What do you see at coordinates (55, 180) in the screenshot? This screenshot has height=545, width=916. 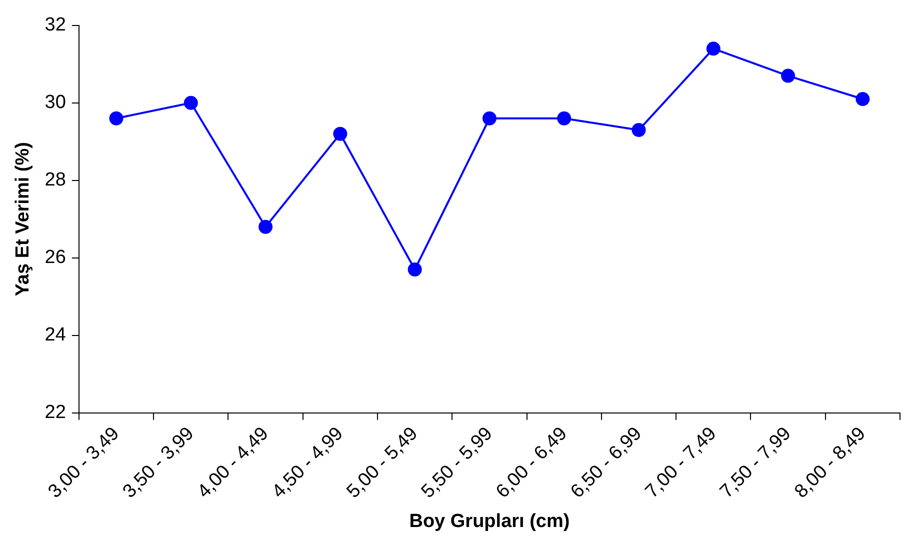 I see `y-tick-label: 28` at bounding box center [55, 180].